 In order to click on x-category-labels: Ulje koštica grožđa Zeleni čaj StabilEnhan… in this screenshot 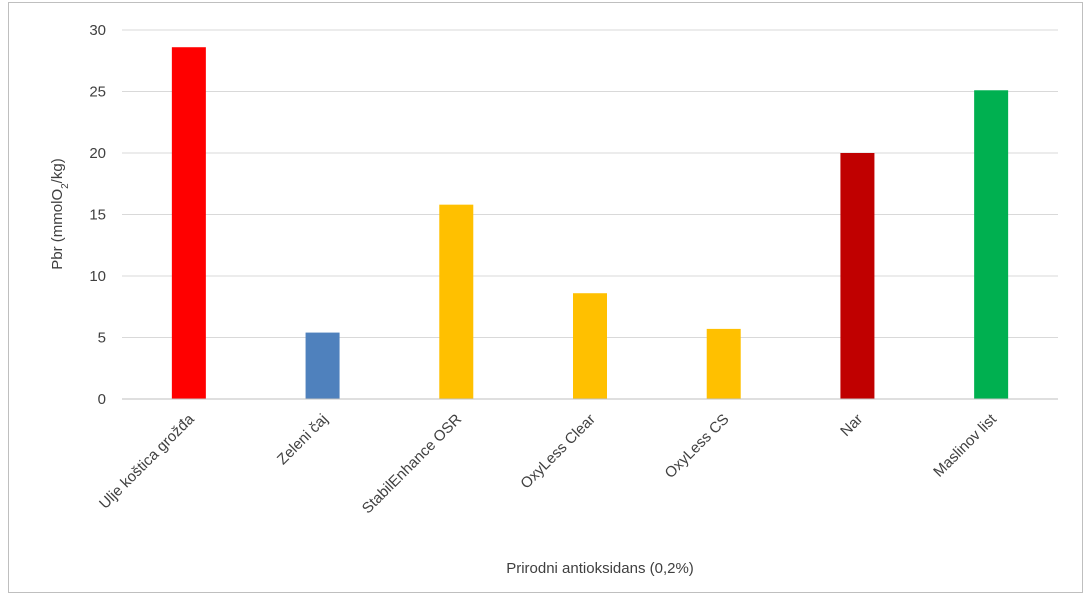, I will do `click(548, 463)`.